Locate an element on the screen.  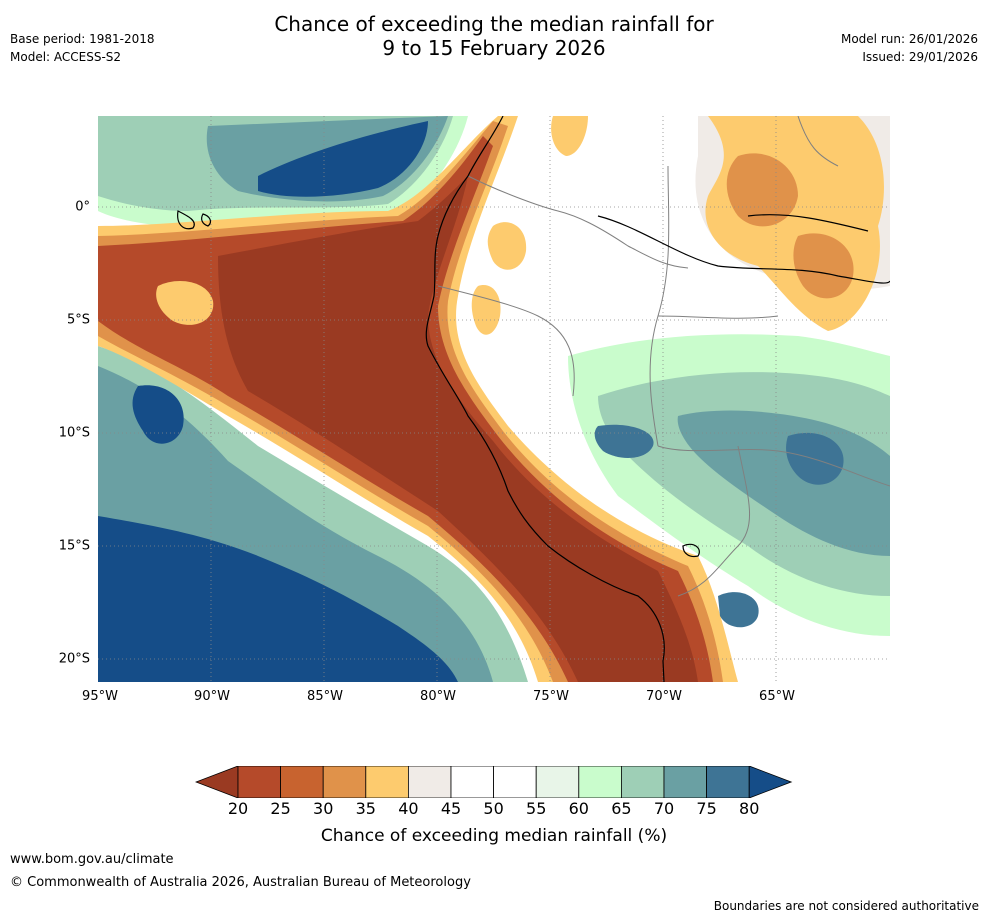
colorbar-label: 75 is located at coordinates (706, 808).